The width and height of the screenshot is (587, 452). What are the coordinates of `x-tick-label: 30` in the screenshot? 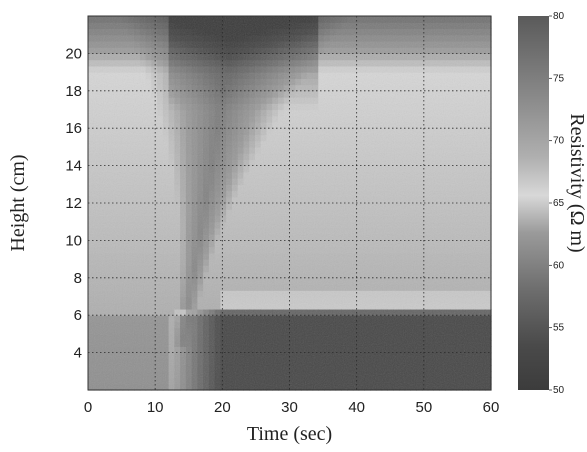 It's located at (289, 407).